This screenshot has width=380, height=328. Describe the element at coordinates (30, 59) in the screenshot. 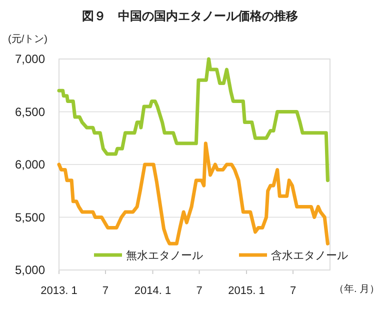

I see `y-tick-label: 7,000` at that location.